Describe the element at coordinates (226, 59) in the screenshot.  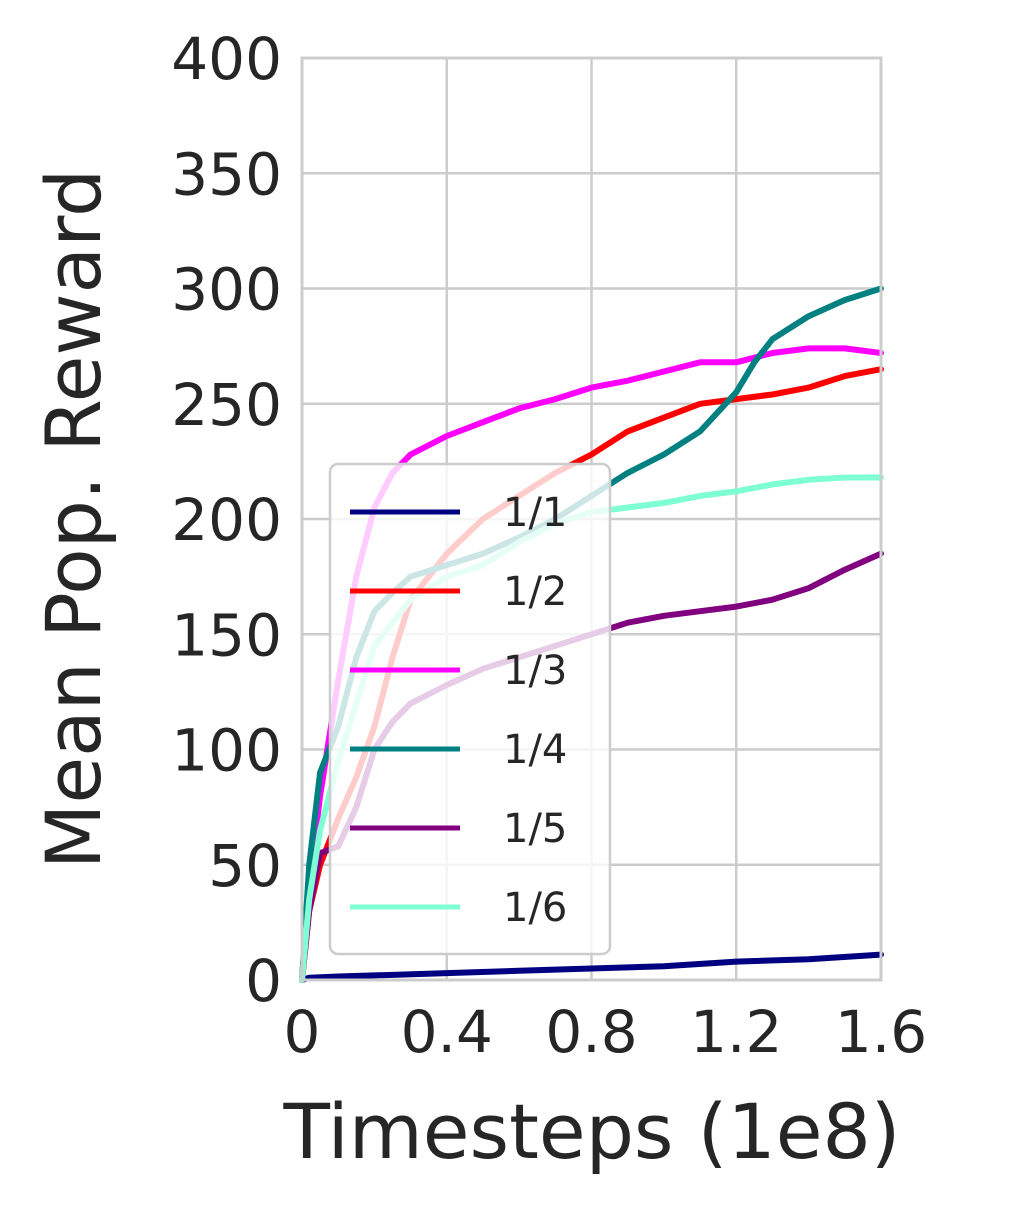
I see `y-tick-label: 400` at that location.